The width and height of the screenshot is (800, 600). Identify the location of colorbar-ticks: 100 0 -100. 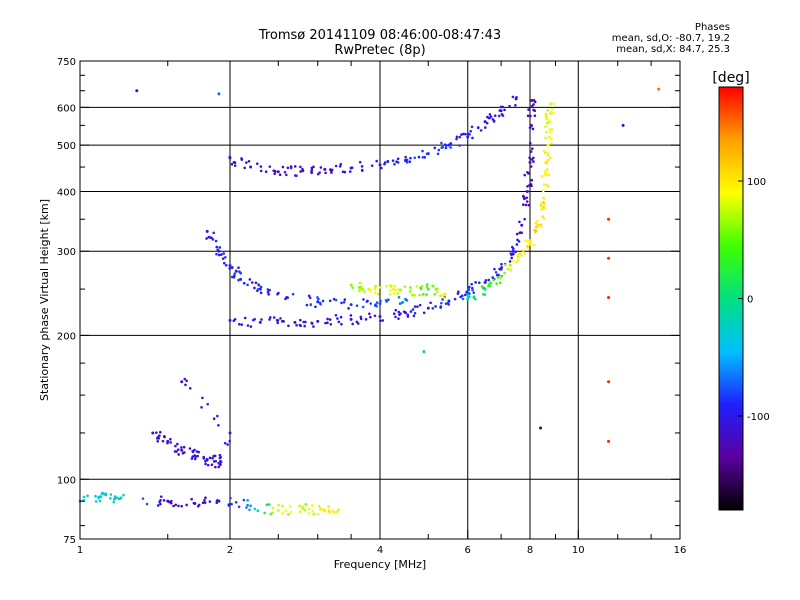
(754, 300).